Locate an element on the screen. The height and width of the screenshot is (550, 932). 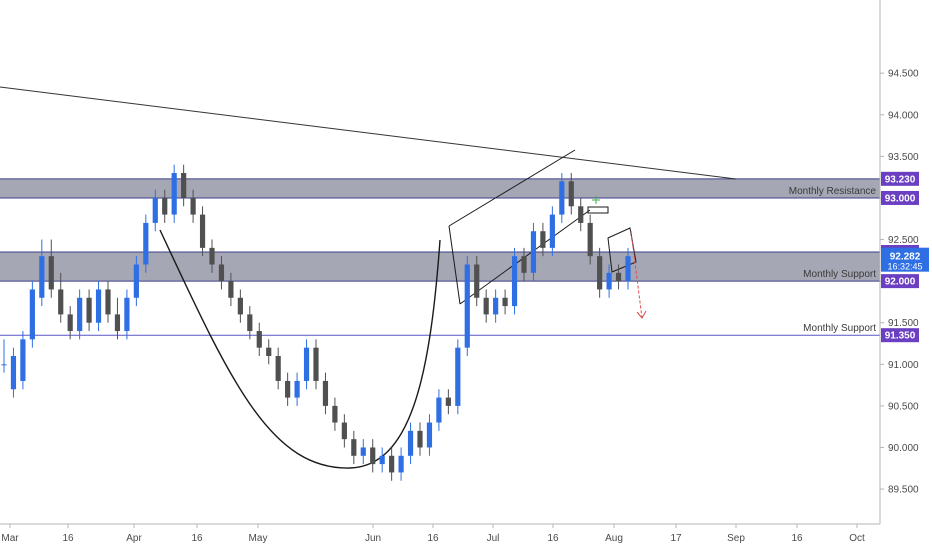
price-tick-label: 91.000 is located at coordinates (903, 365).